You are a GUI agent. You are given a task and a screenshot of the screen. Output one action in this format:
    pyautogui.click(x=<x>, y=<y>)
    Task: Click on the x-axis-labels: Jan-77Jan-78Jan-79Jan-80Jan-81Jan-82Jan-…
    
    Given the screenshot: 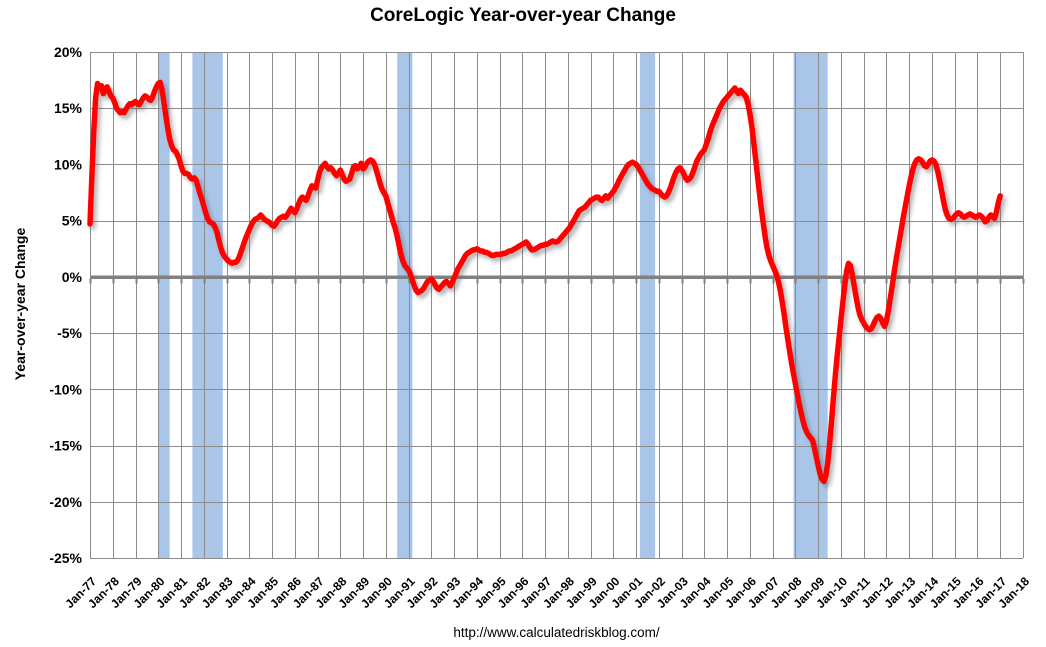 What is the action you would take?
    pyautogui.click(x=547, y=592)
    